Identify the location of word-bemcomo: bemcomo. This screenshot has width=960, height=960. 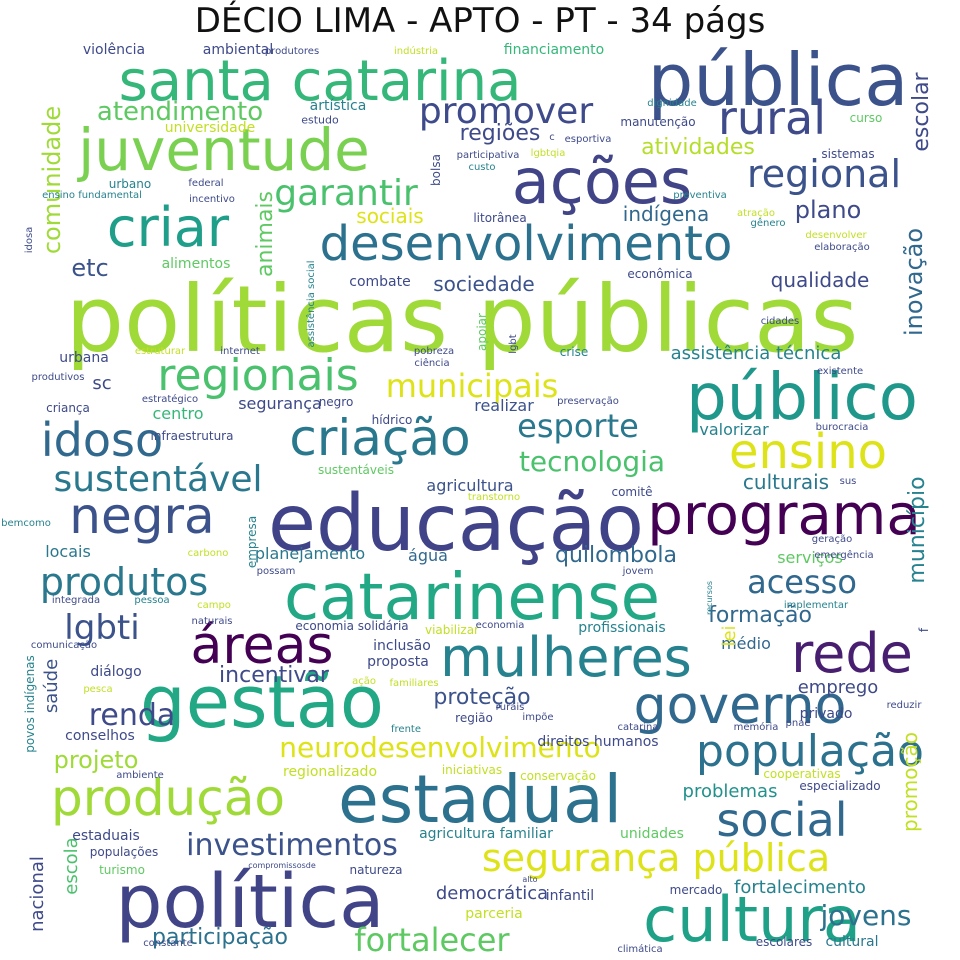
(26, 523).